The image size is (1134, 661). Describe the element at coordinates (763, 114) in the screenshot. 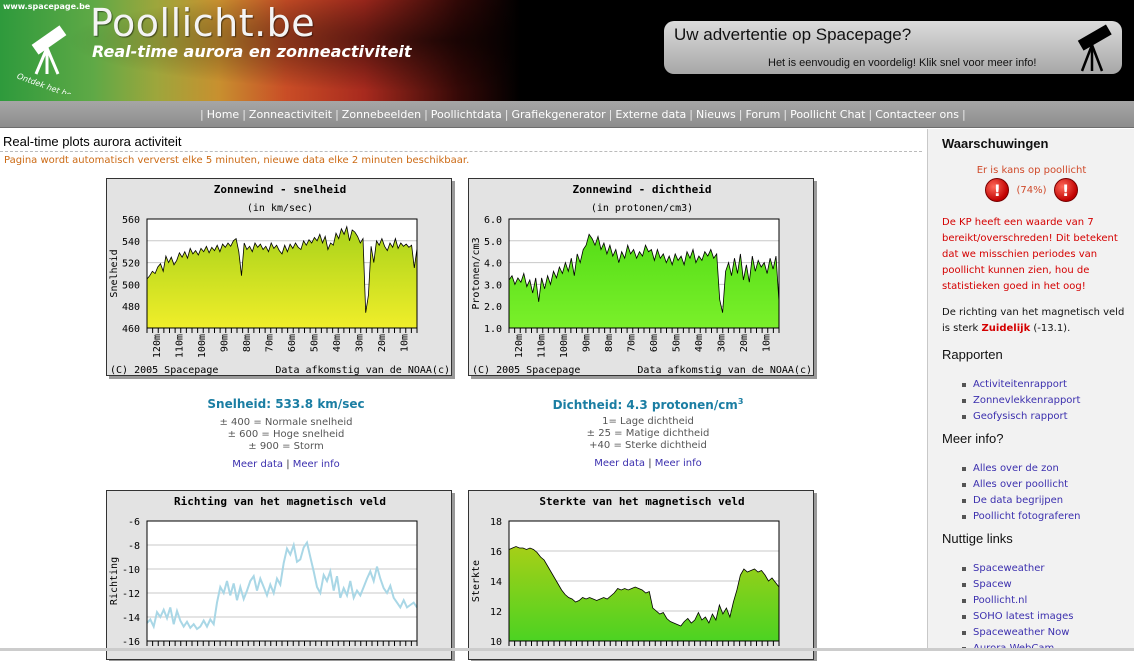

I see `nav-item-forum: Forum` at that location.